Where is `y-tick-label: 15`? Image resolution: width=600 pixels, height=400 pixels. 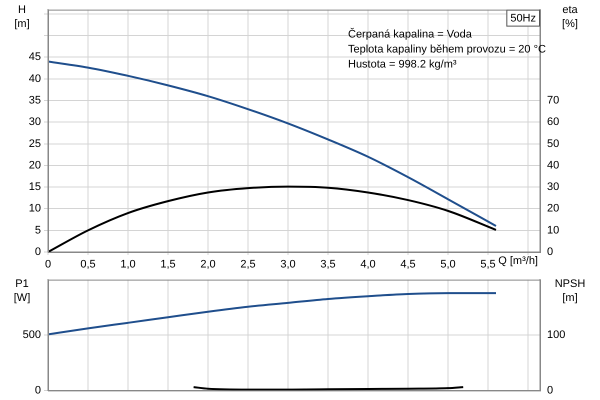 y-tick-label: 15 is located at coordinates (34, 187).